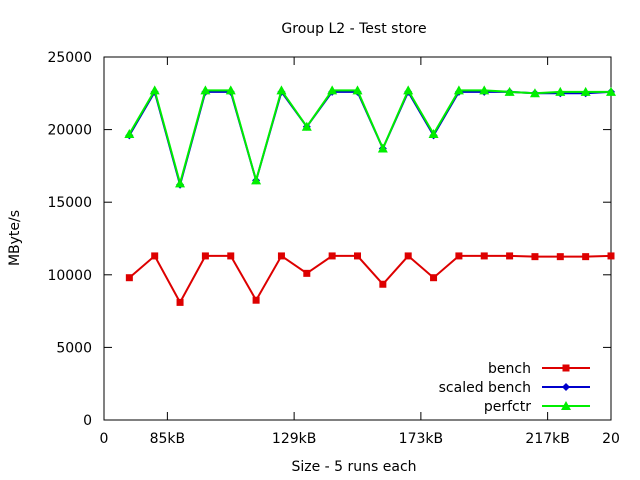 The width and height of the screenshot is (640, 480). Describe the element at coordinates (485, 388) in the screenshot. I see `legend-label: scaled bench` at that location.